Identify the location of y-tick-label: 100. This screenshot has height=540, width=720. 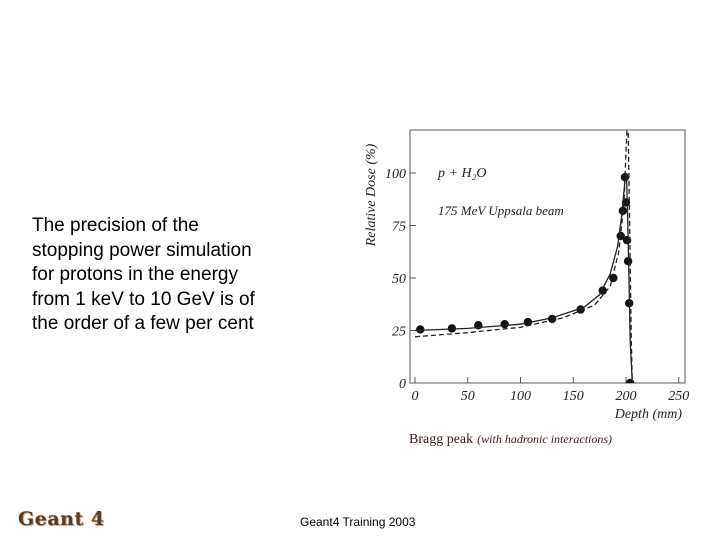
(395, 174).